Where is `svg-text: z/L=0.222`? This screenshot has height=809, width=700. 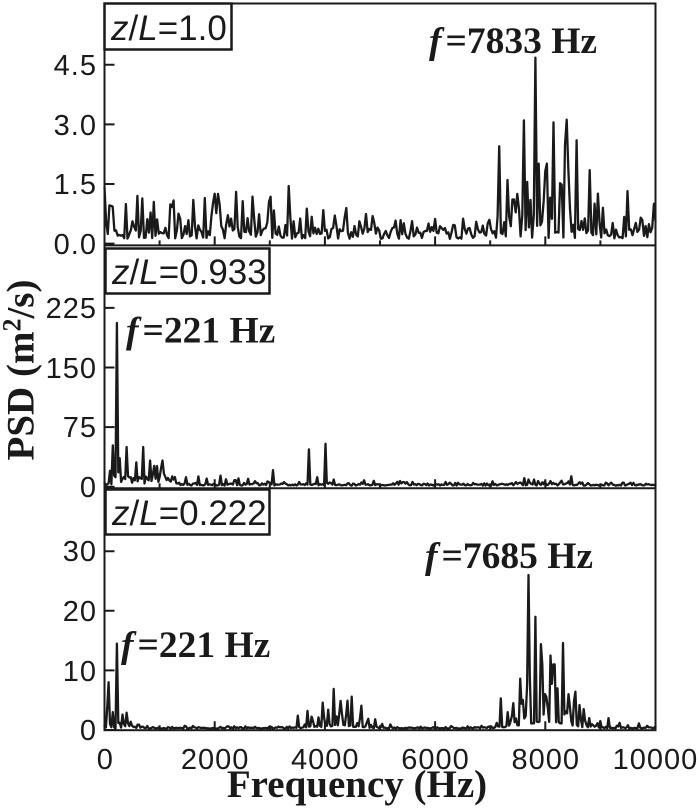
svg-text: z/L=0.222 is located at coordinates (189, 513).